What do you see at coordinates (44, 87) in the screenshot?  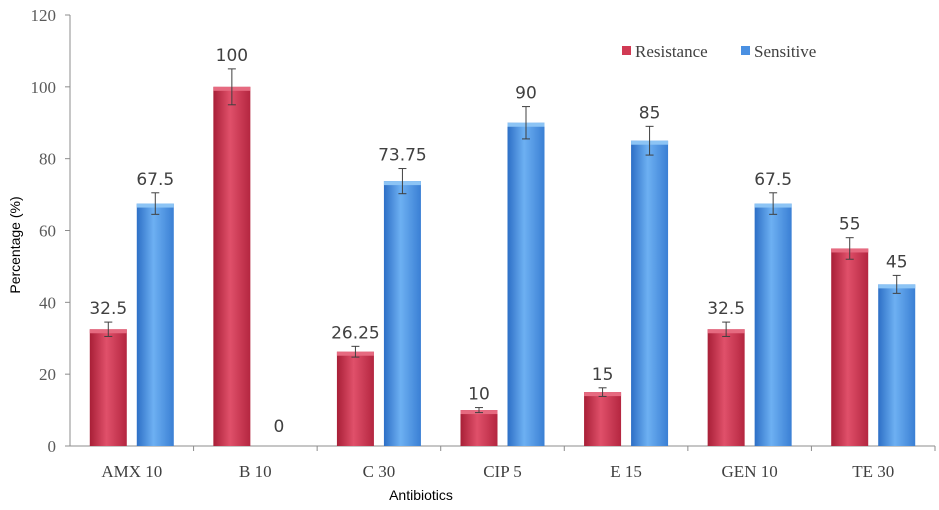 I see `y-tick-label: 100` at bounding box center [44, 87].